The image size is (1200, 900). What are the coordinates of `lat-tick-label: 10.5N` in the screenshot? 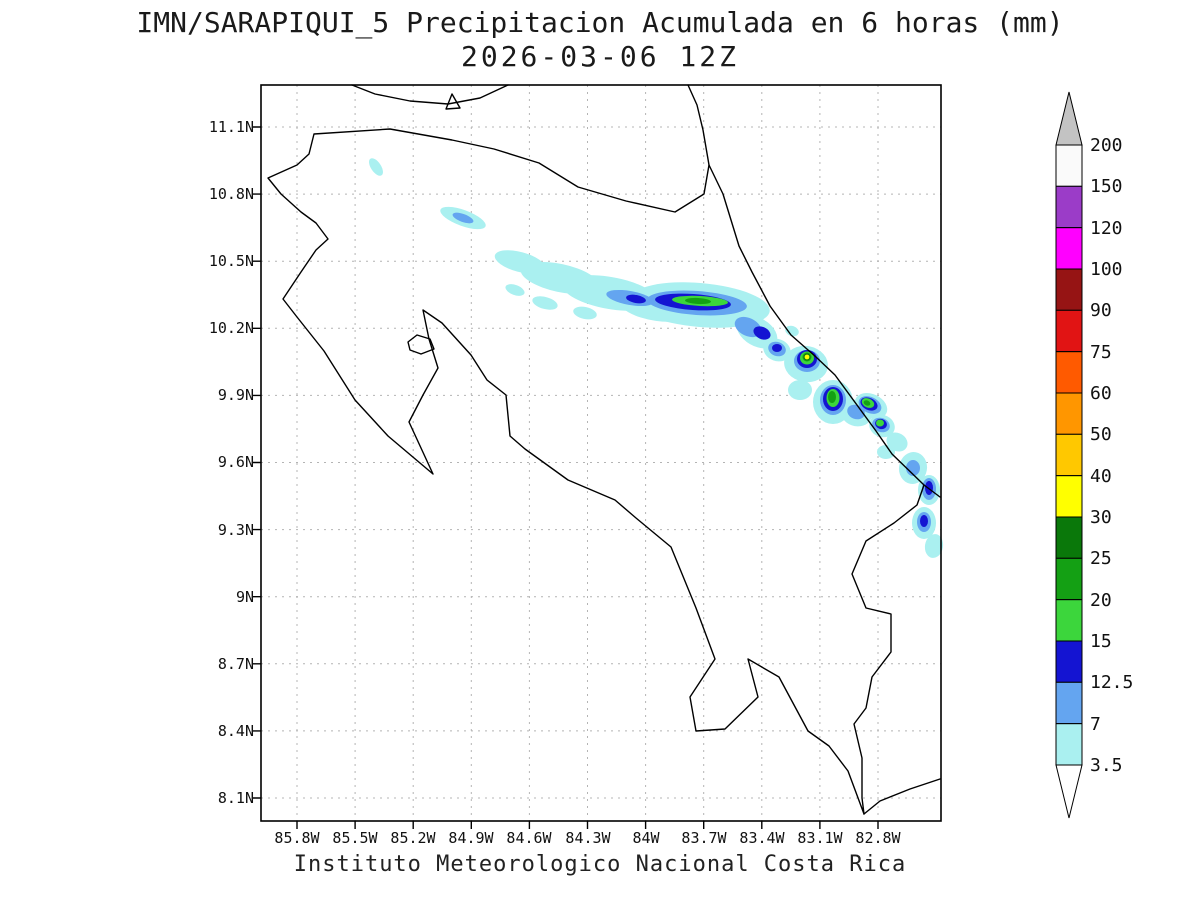 It's located at (231, 261).